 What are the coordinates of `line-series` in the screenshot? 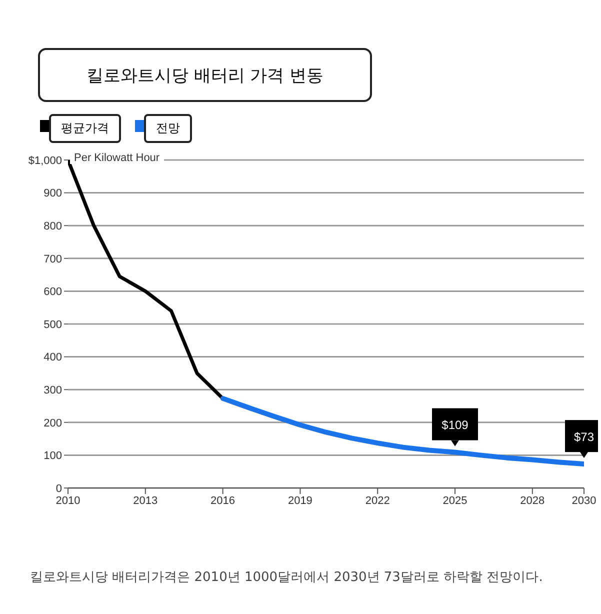 It's located at (146, 280).